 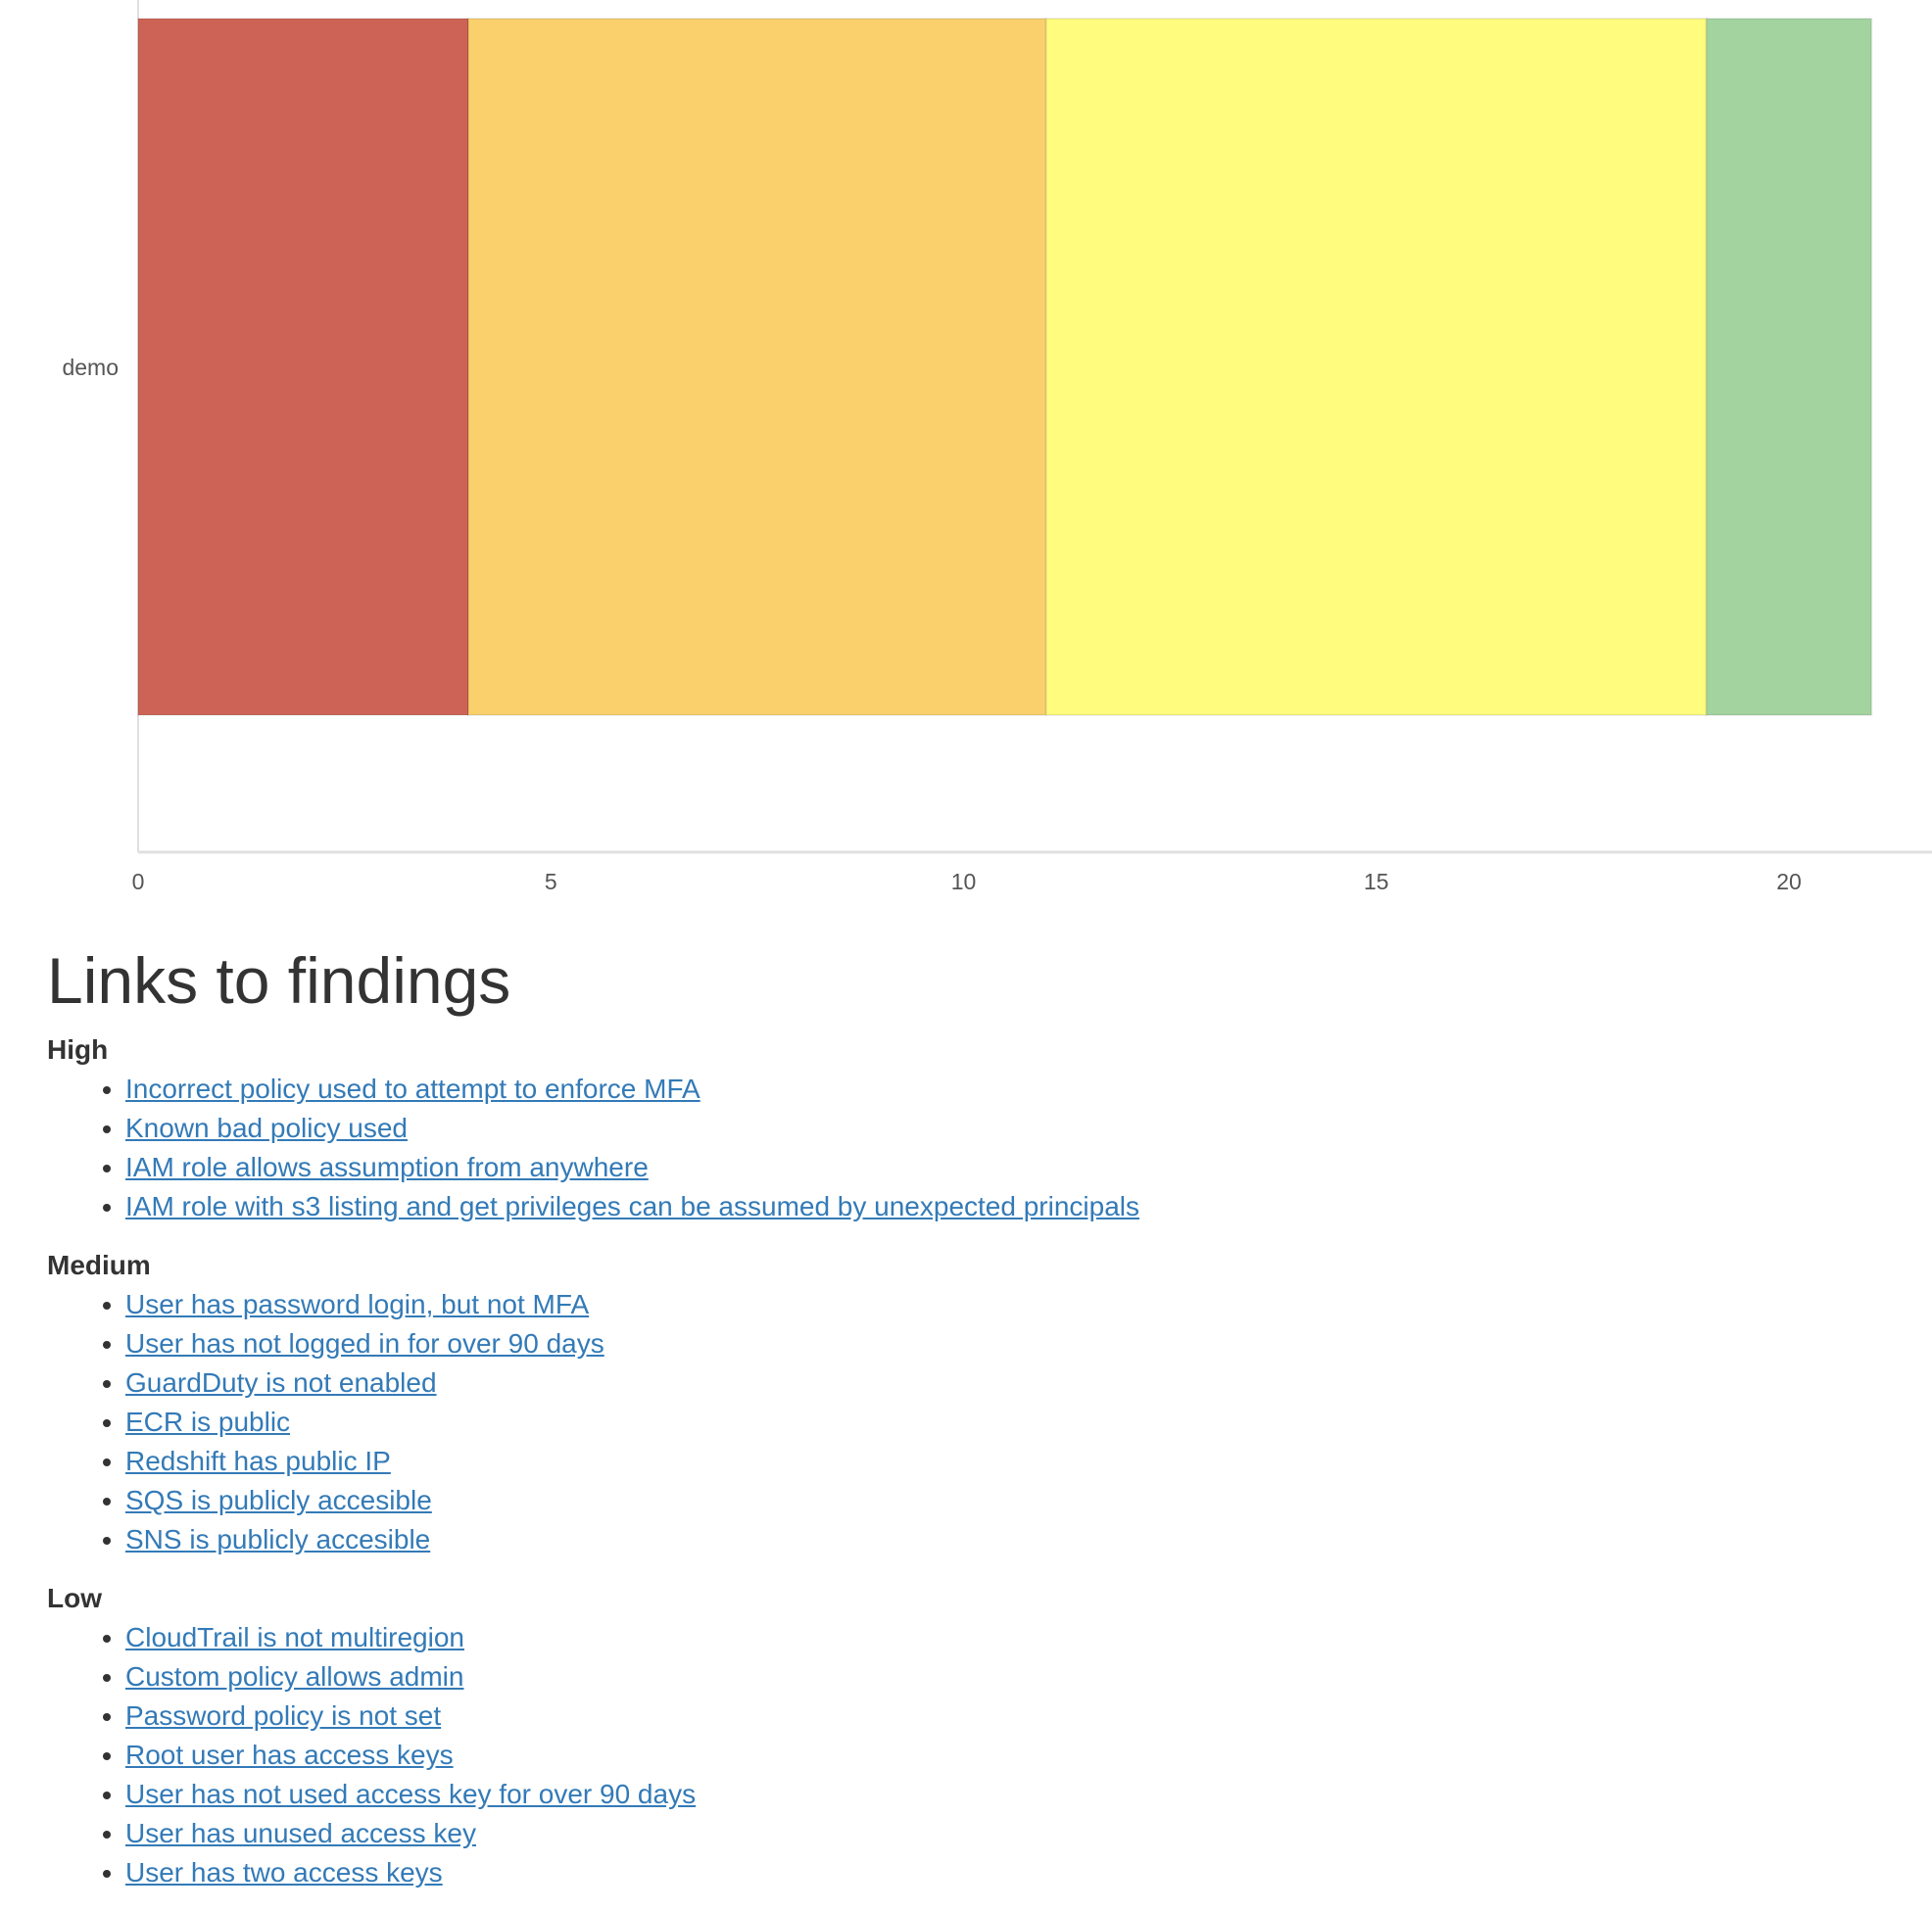 What do you see at coordinates (74, 1598) in the screenshot?
I see `severity-label: Low` at bounding box center [74, 1598].